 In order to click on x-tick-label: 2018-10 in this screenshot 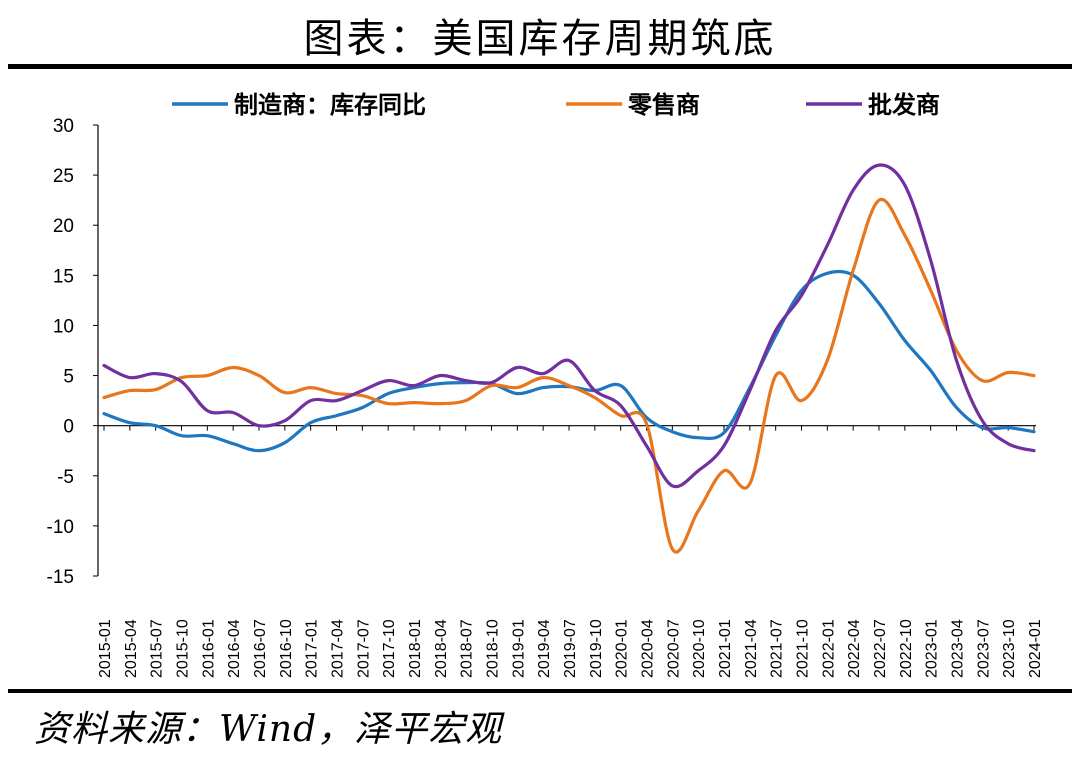, I will do `click(493, 648)`.